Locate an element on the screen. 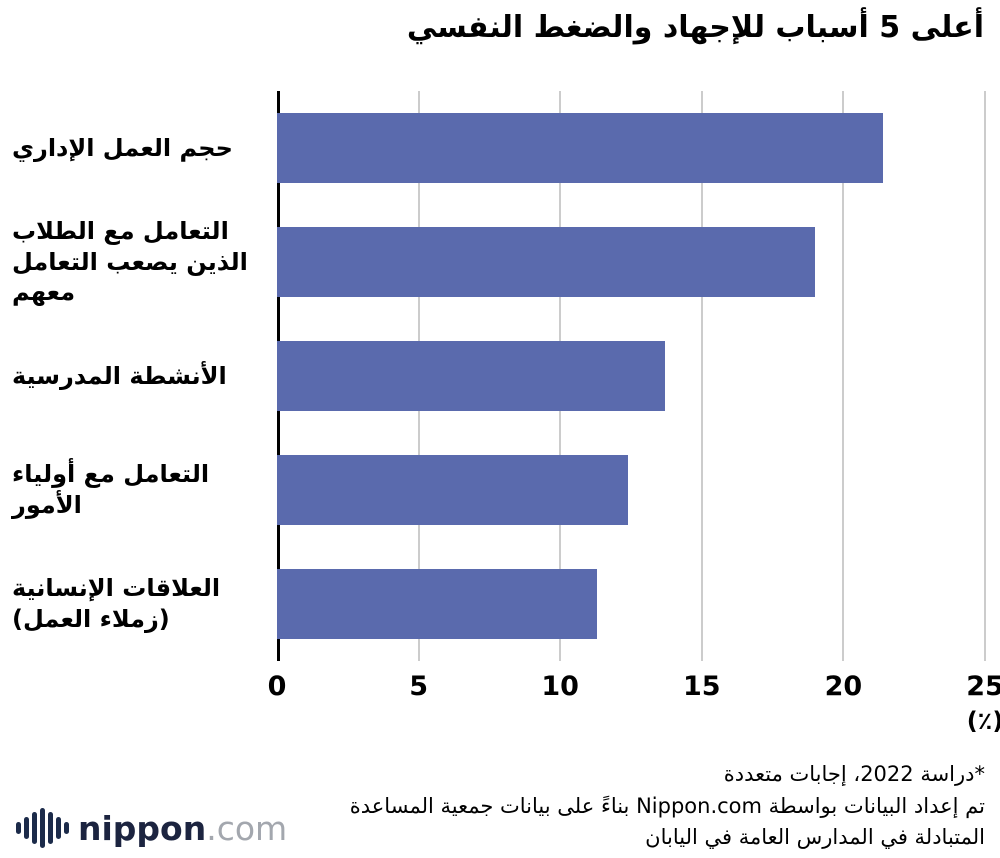  bar-row: التعامل مع أولياء الأمور is located at coordinates (498, 490).